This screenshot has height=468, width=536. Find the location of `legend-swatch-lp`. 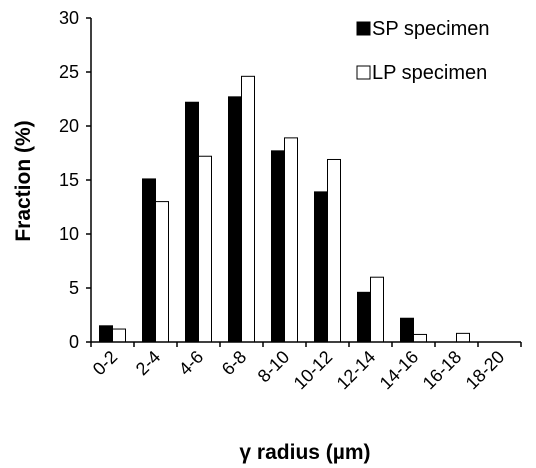

legend-swatch-lp is located at coordinates (363, 72).